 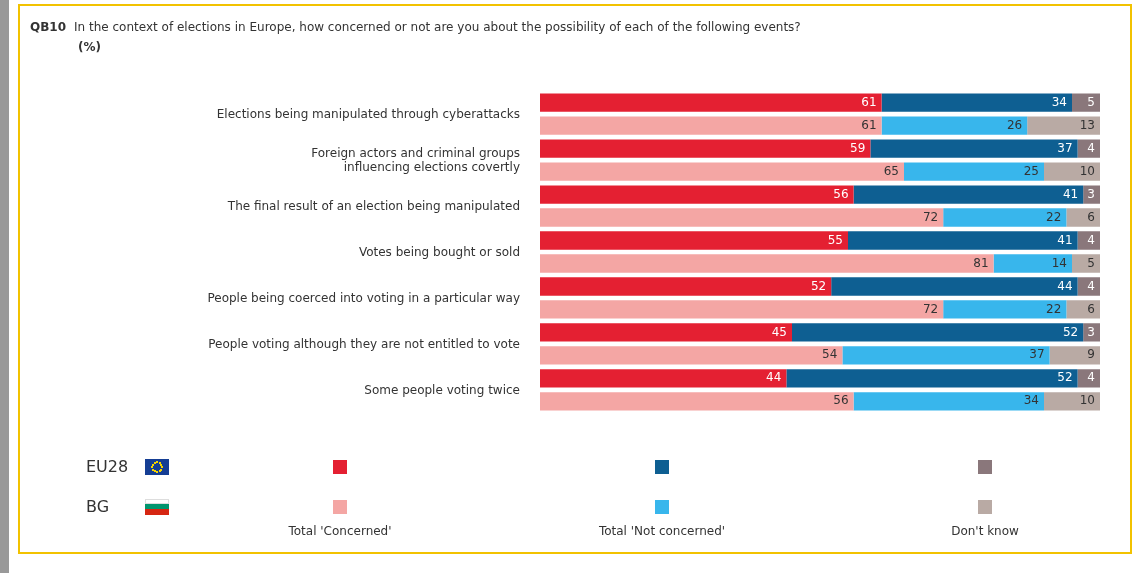 What do you see at coordinates (340, 531) in the screenshot?
I see `legend-label: Total 'Concerned'` at bounding box center [340, 531].